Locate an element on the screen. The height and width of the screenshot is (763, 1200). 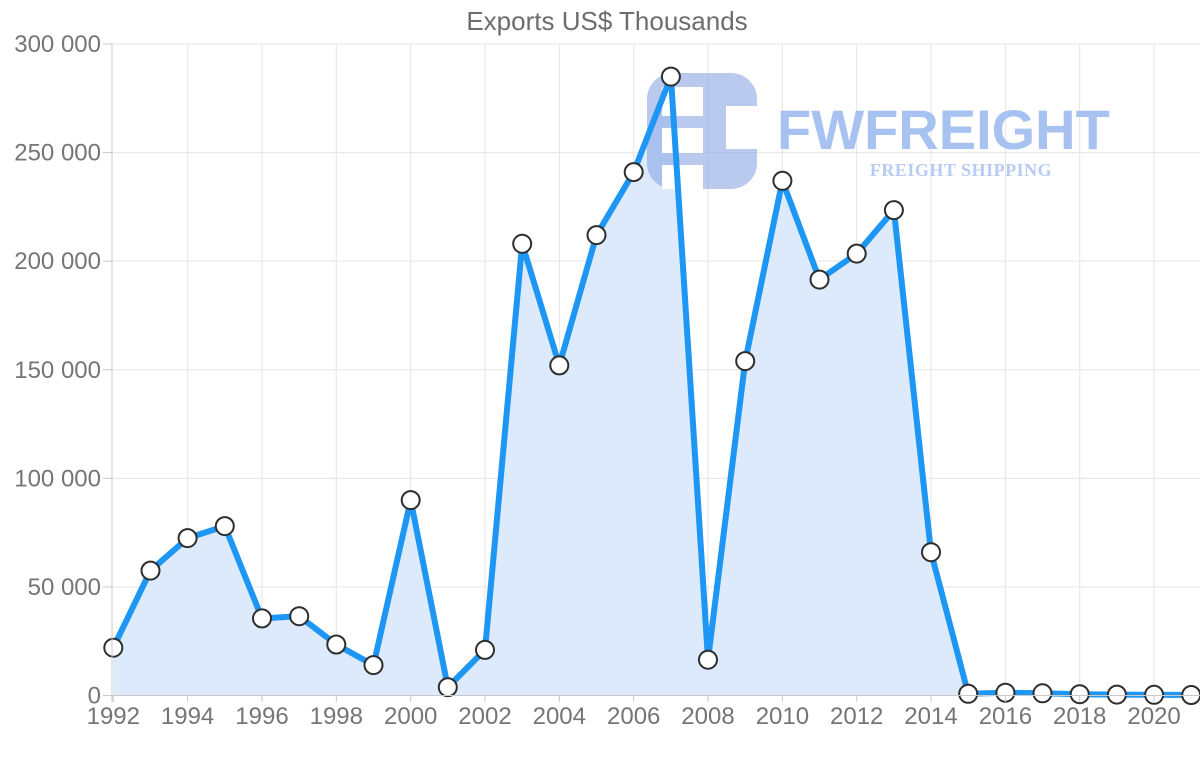
x-axis-label: 2014 is located at coordinates (930, 716).